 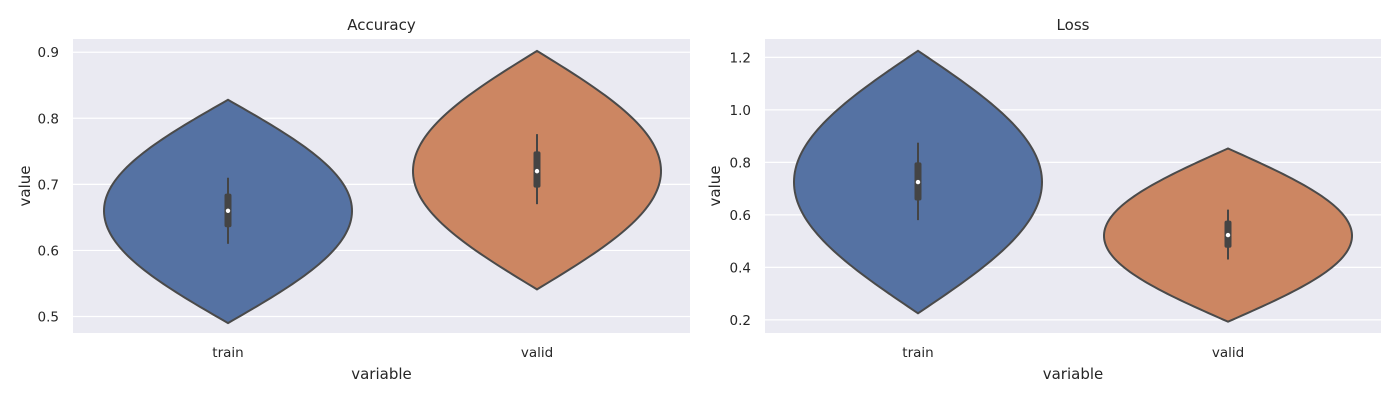 What do you see at coordinates (25, 186) in the screenshot?
I see `accuracy-y-axis-label: value` at bounding box center [25, 186].